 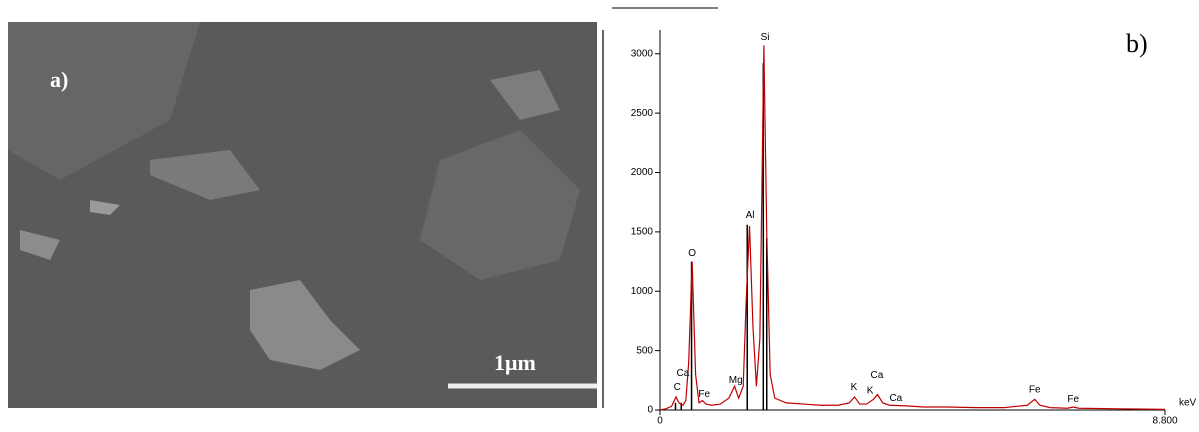 I want to click on peak-label: O, so click(x=692, y=253).